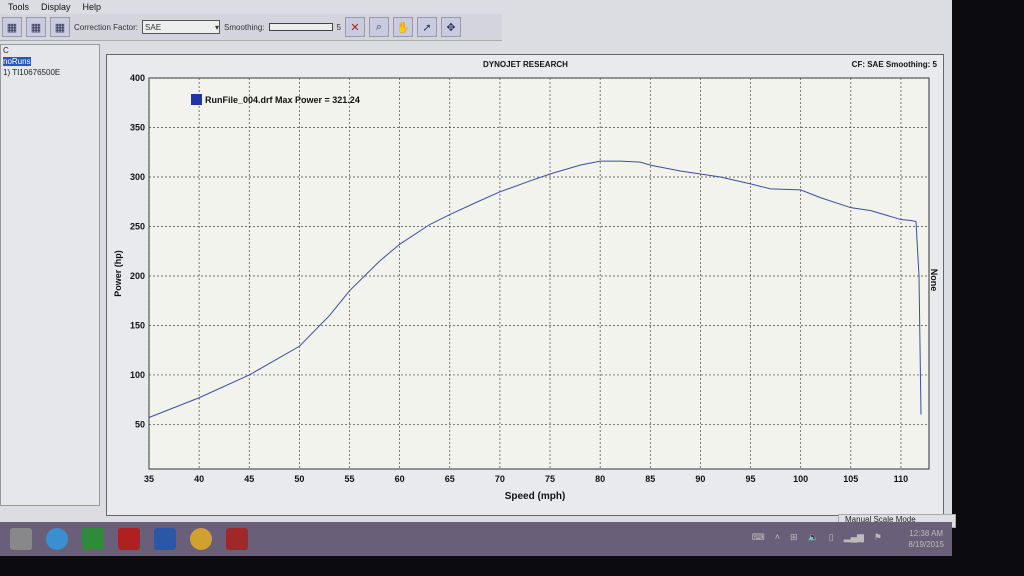 The image size is (1024, 576). Describe the element at coordinates (32, 72) in the screenshot. I see `list-item: 1) TI10676500E` at that location.